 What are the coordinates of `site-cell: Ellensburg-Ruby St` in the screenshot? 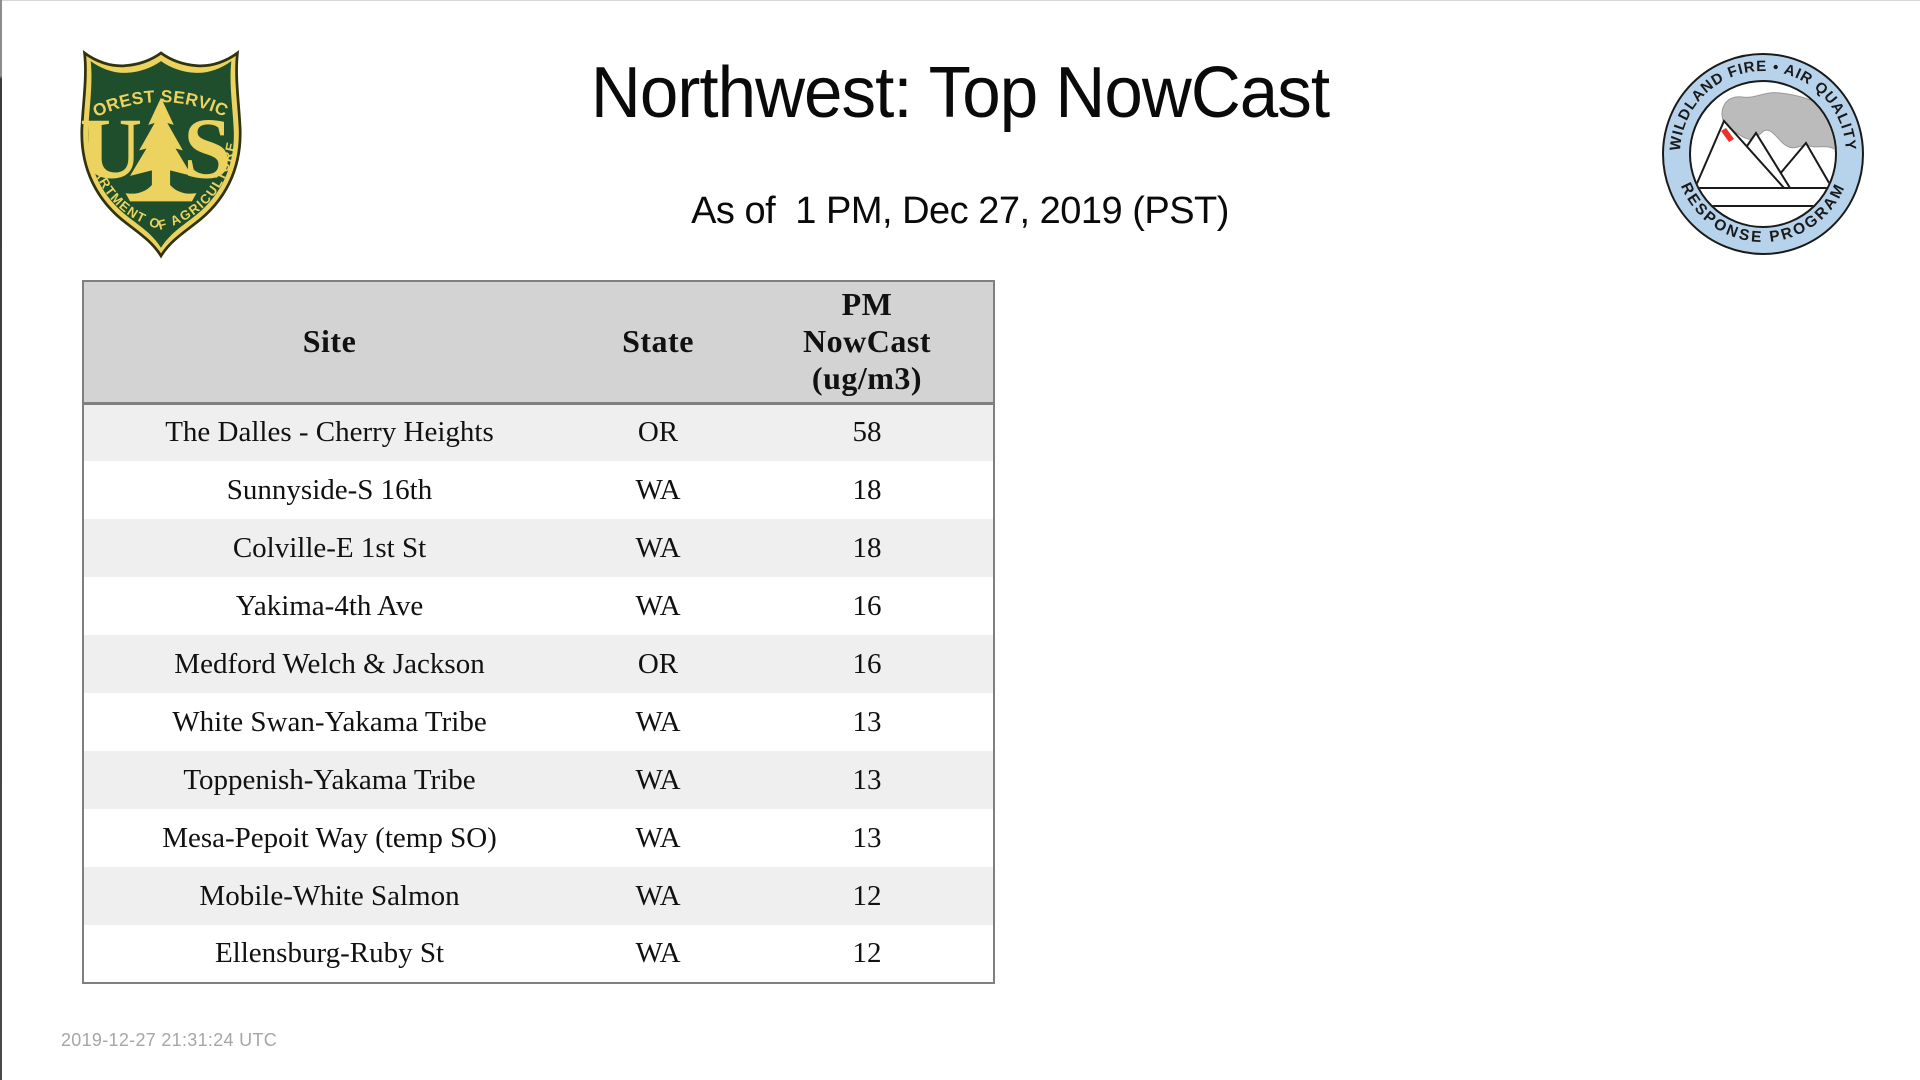 It's located at (329, 953).